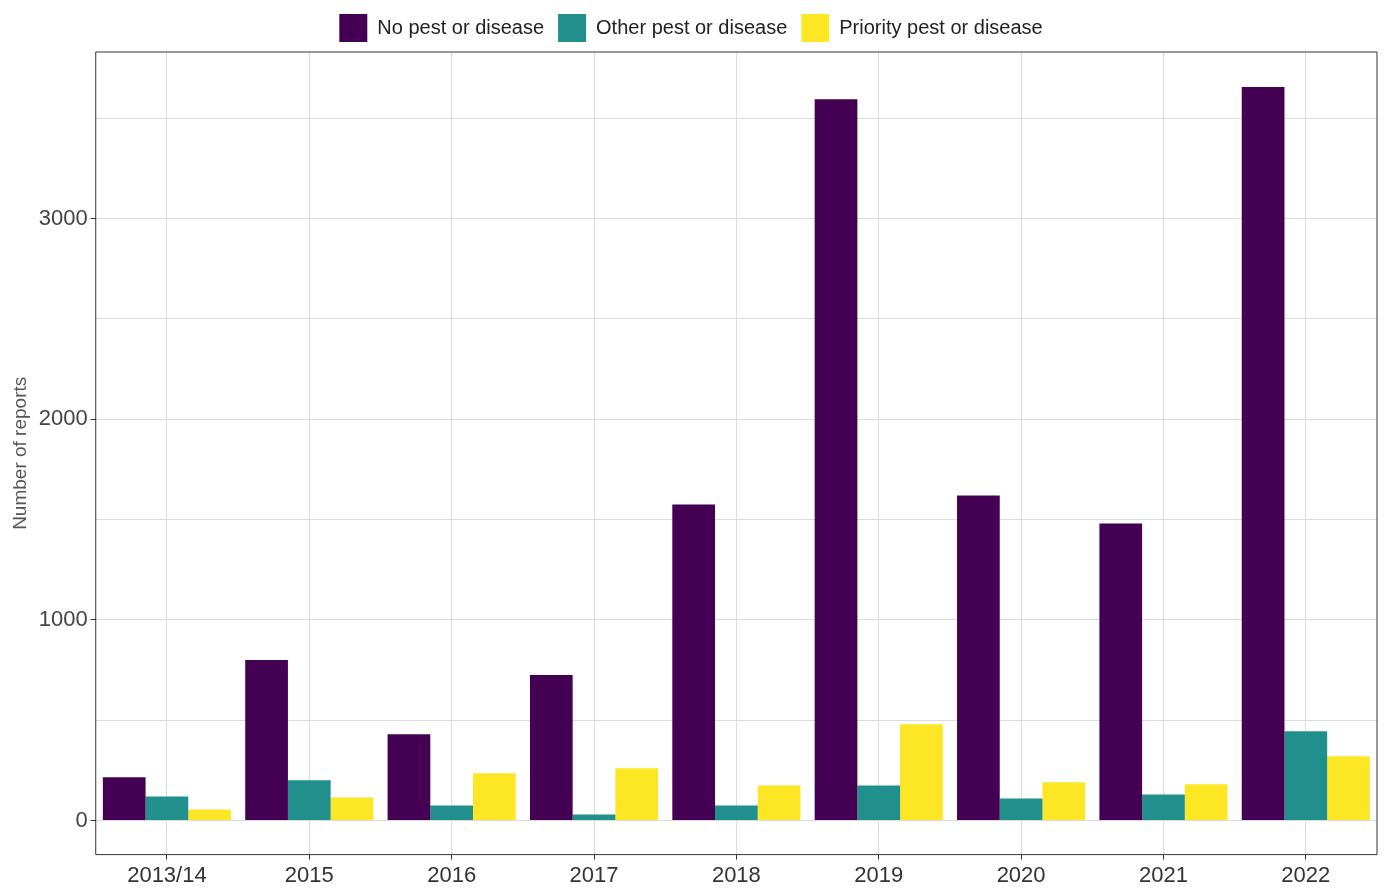  Describe the element at coordinates (879, 874) in the screenshot. I see `x-tick-label: 2019` at that location.